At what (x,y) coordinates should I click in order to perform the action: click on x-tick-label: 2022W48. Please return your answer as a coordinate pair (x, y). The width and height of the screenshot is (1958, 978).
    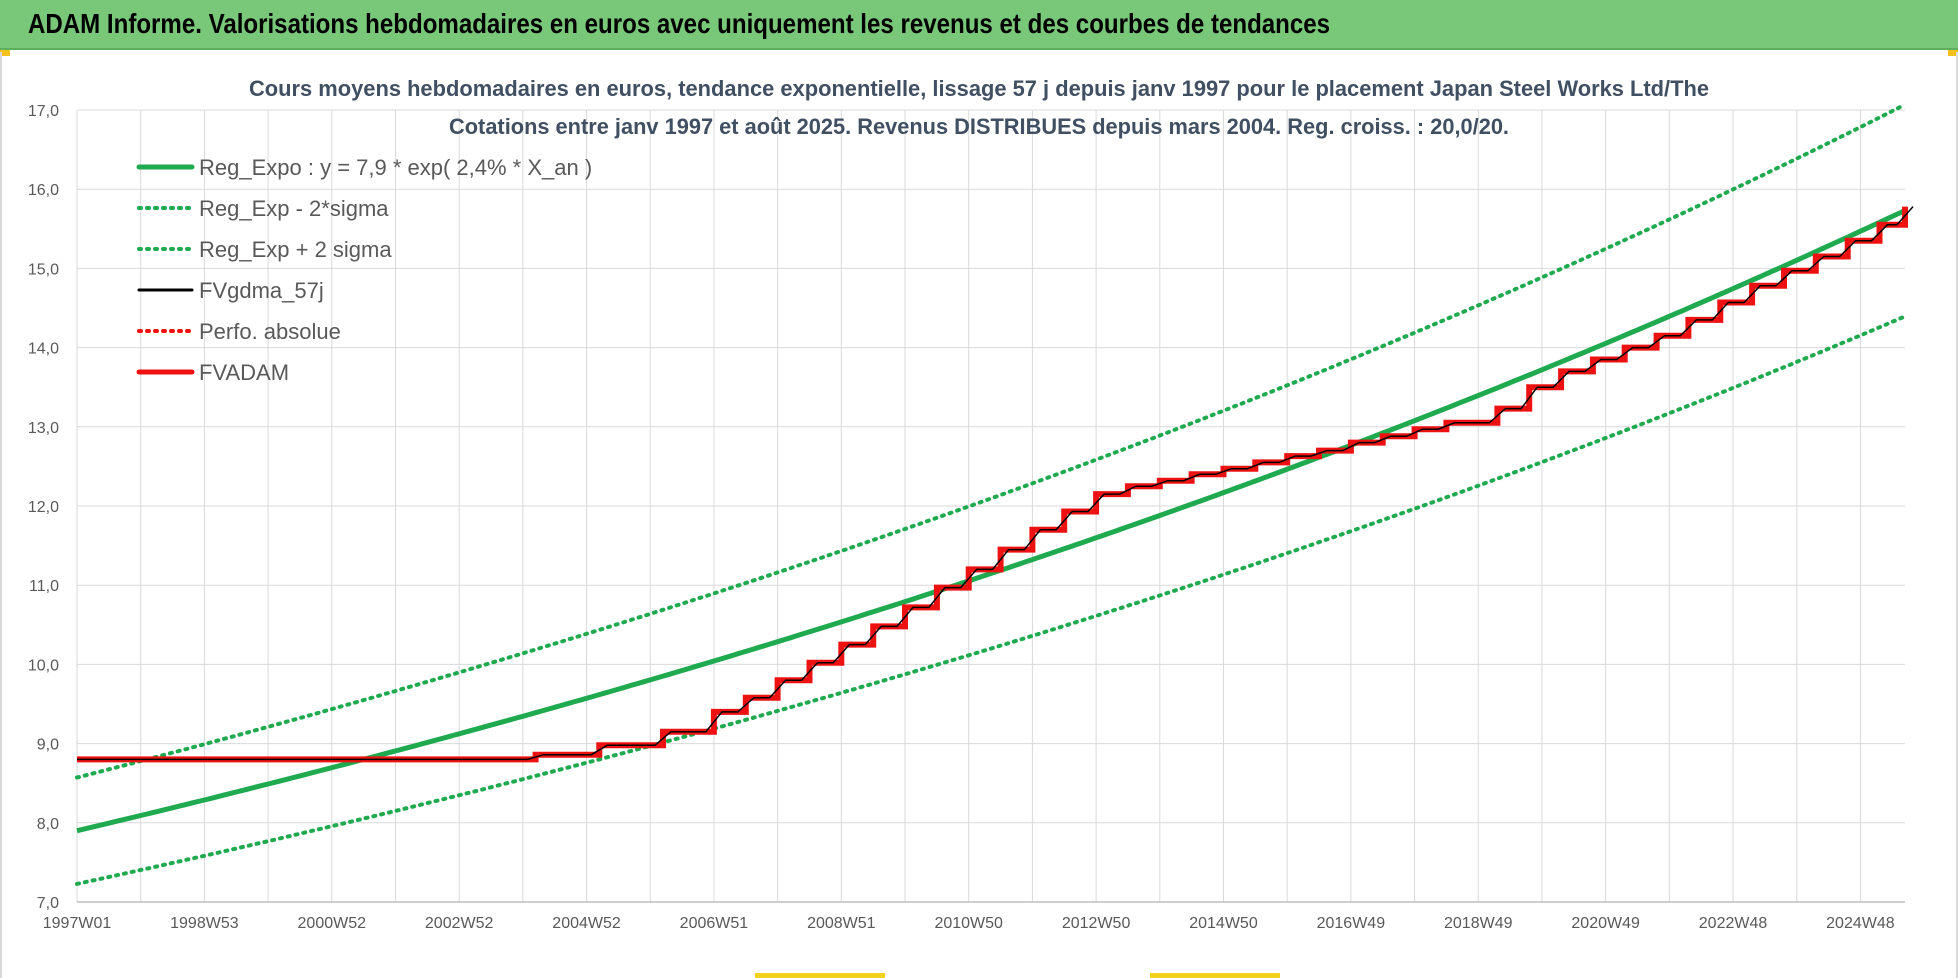
    Looking at the image, I should click on (1733, 923).